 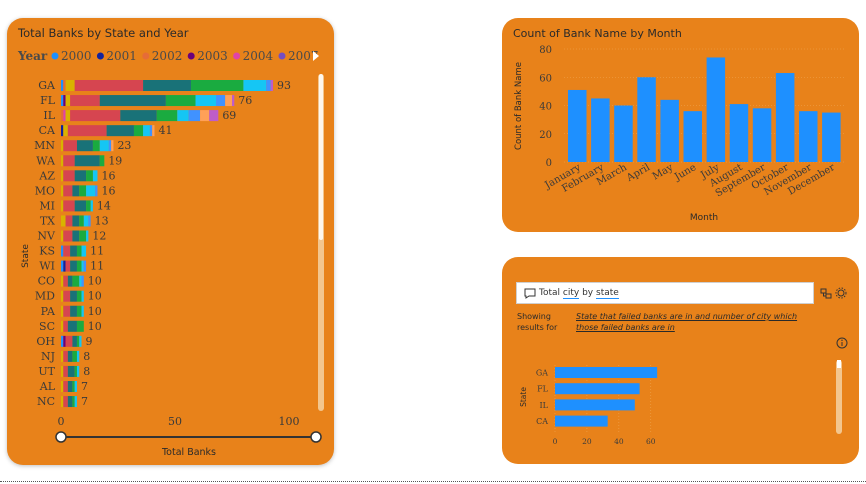 I want to click on range-slider-end-handle, so click(x=316, y=437).